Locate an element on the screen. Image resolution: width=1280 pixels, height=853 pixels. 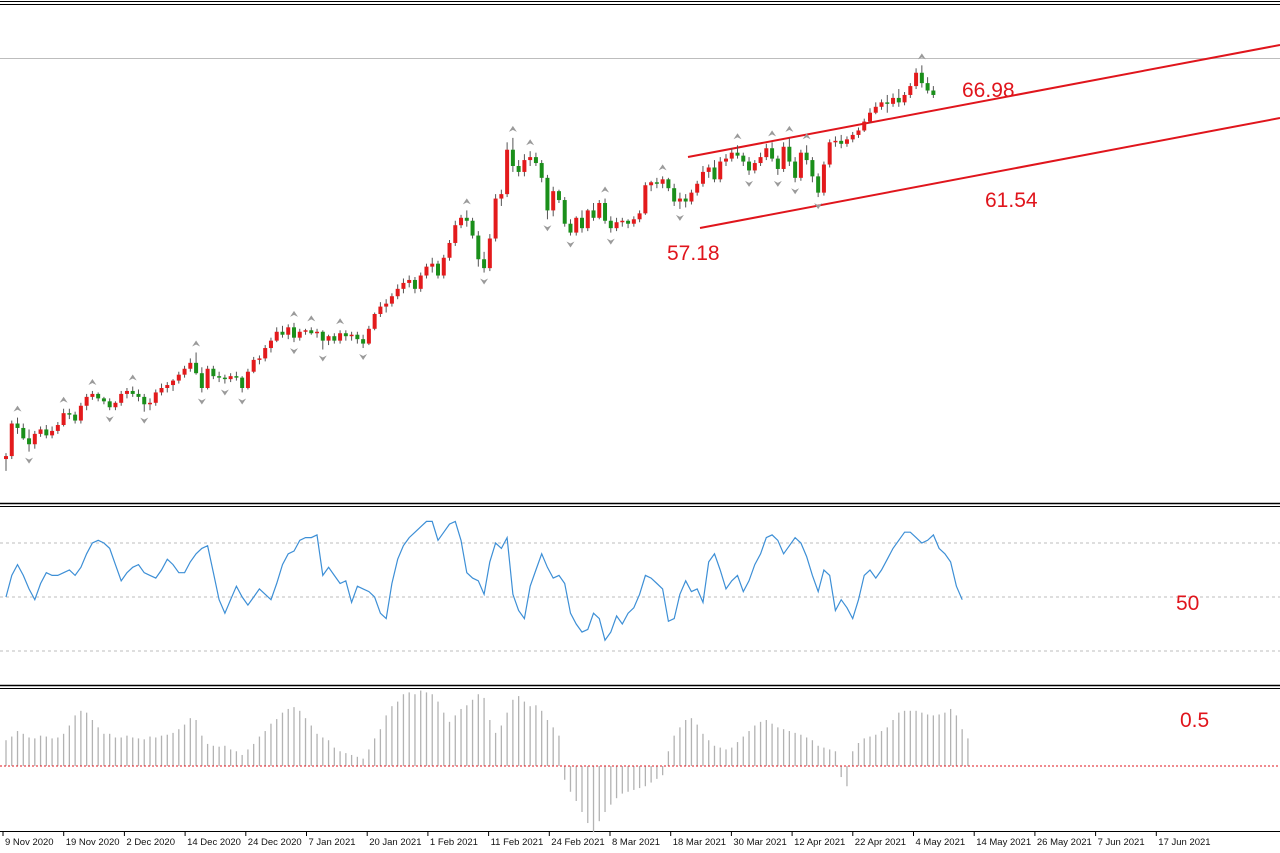
rsi-level-label: 50 is located at coordinates (1187, 603).